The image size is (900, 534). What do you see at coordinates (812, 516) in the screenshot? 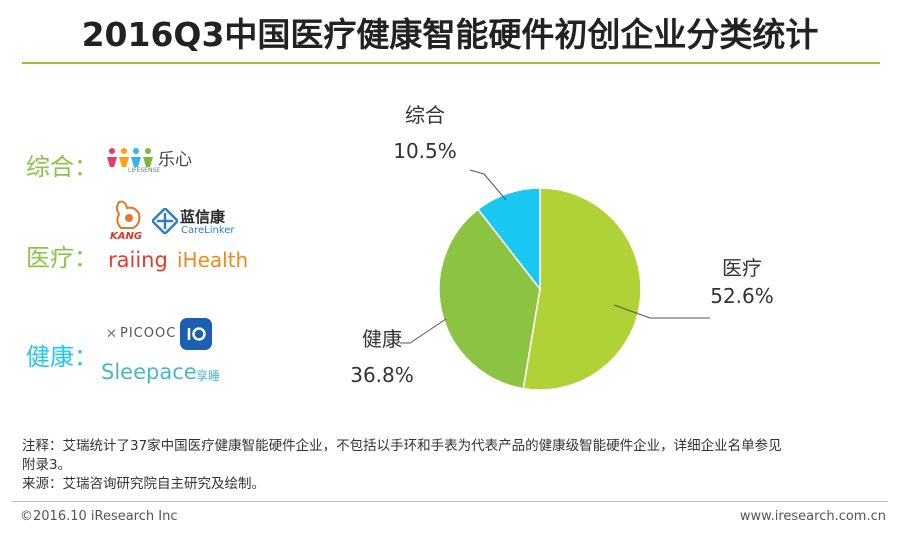
I see `website-url: www.iresearch.com.cn` at bounding box center [812, 516].